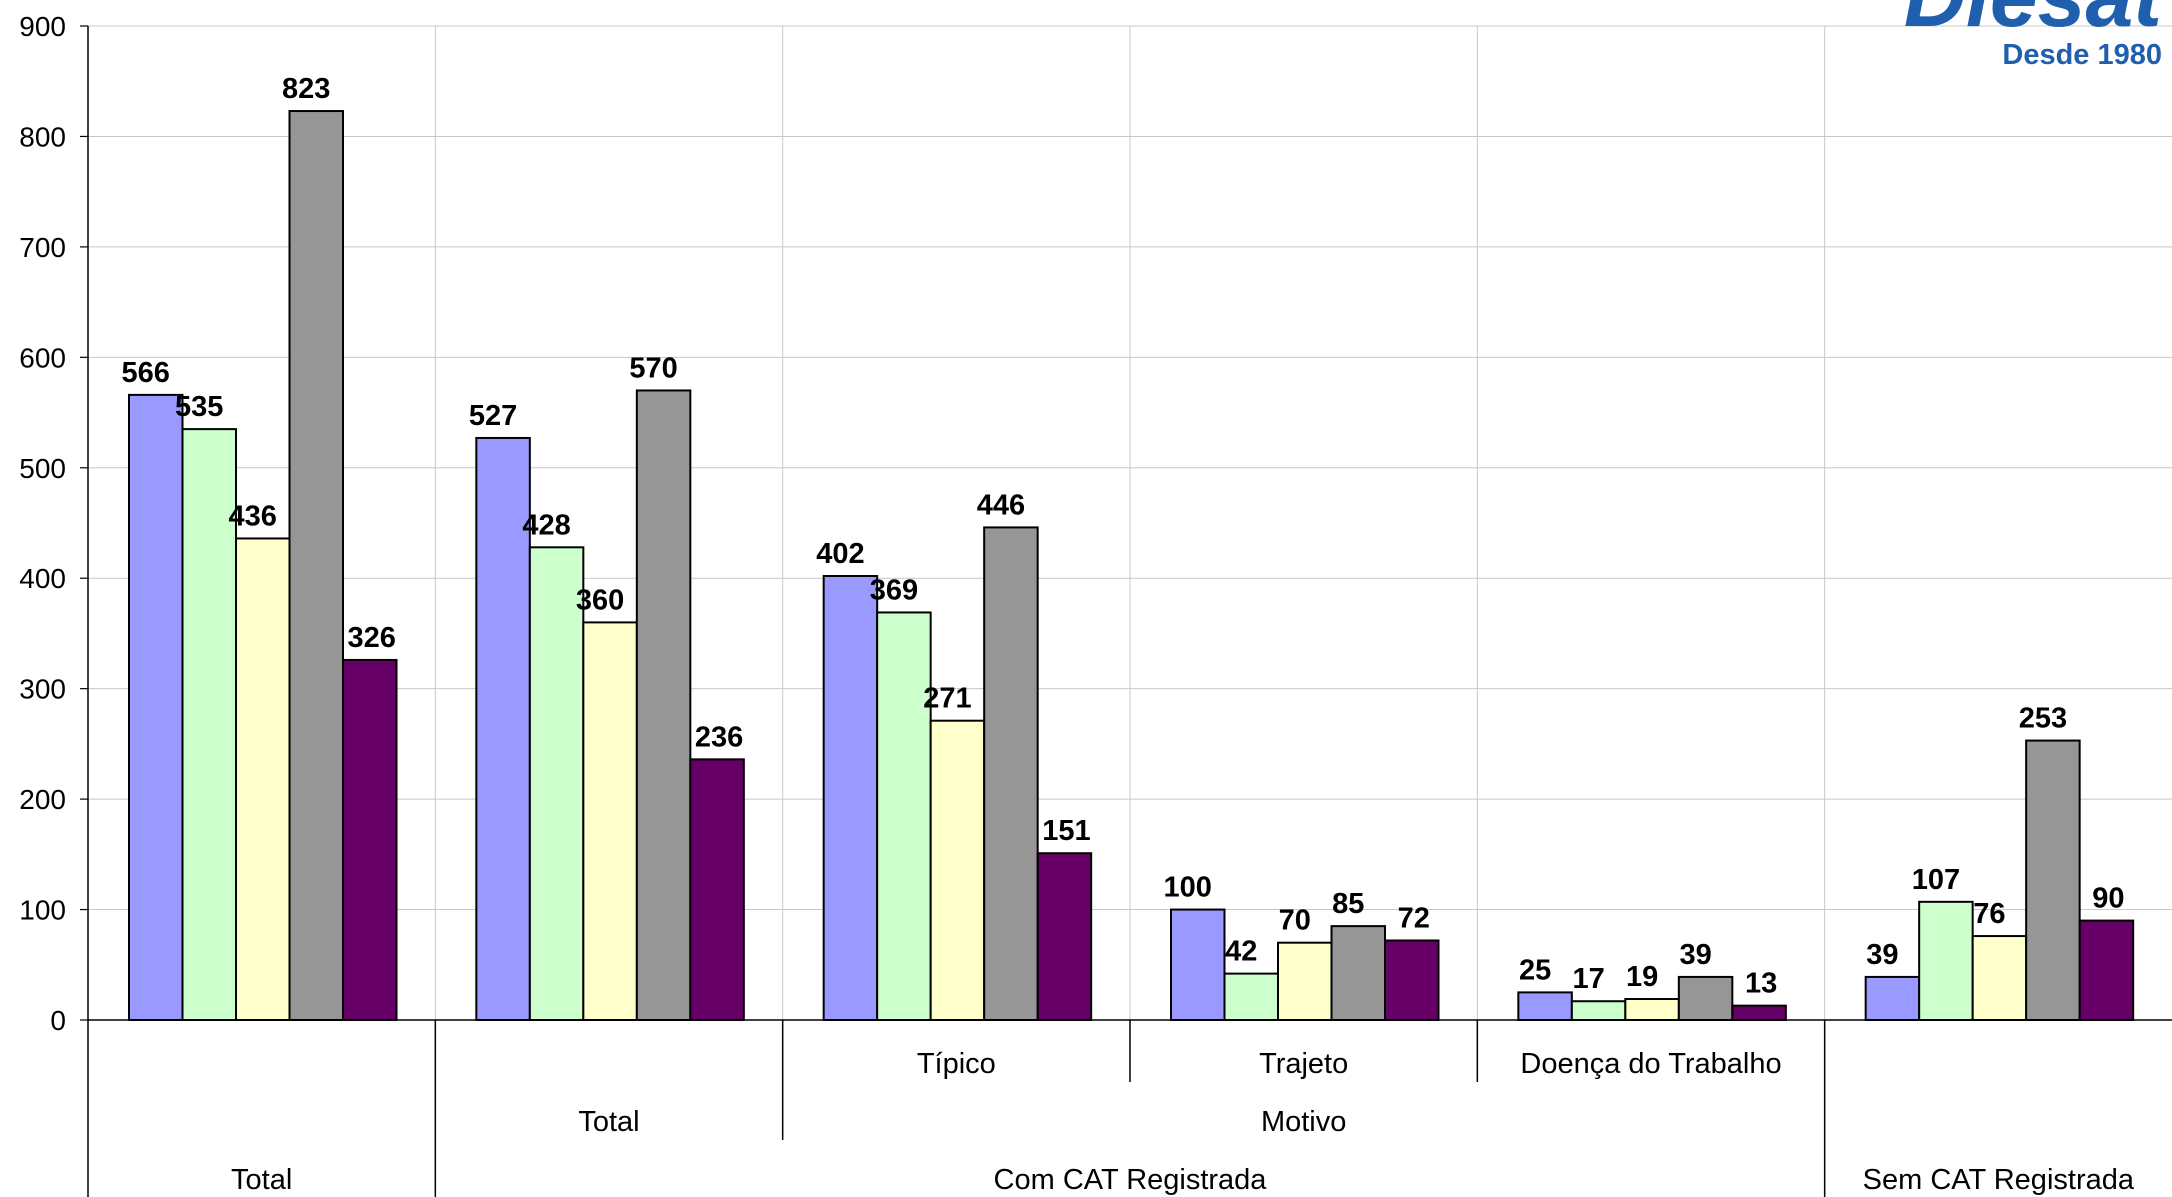 The width and height of the screenshot is (2172, 1197). I want to click on data-label: 271, so click(947, 699).